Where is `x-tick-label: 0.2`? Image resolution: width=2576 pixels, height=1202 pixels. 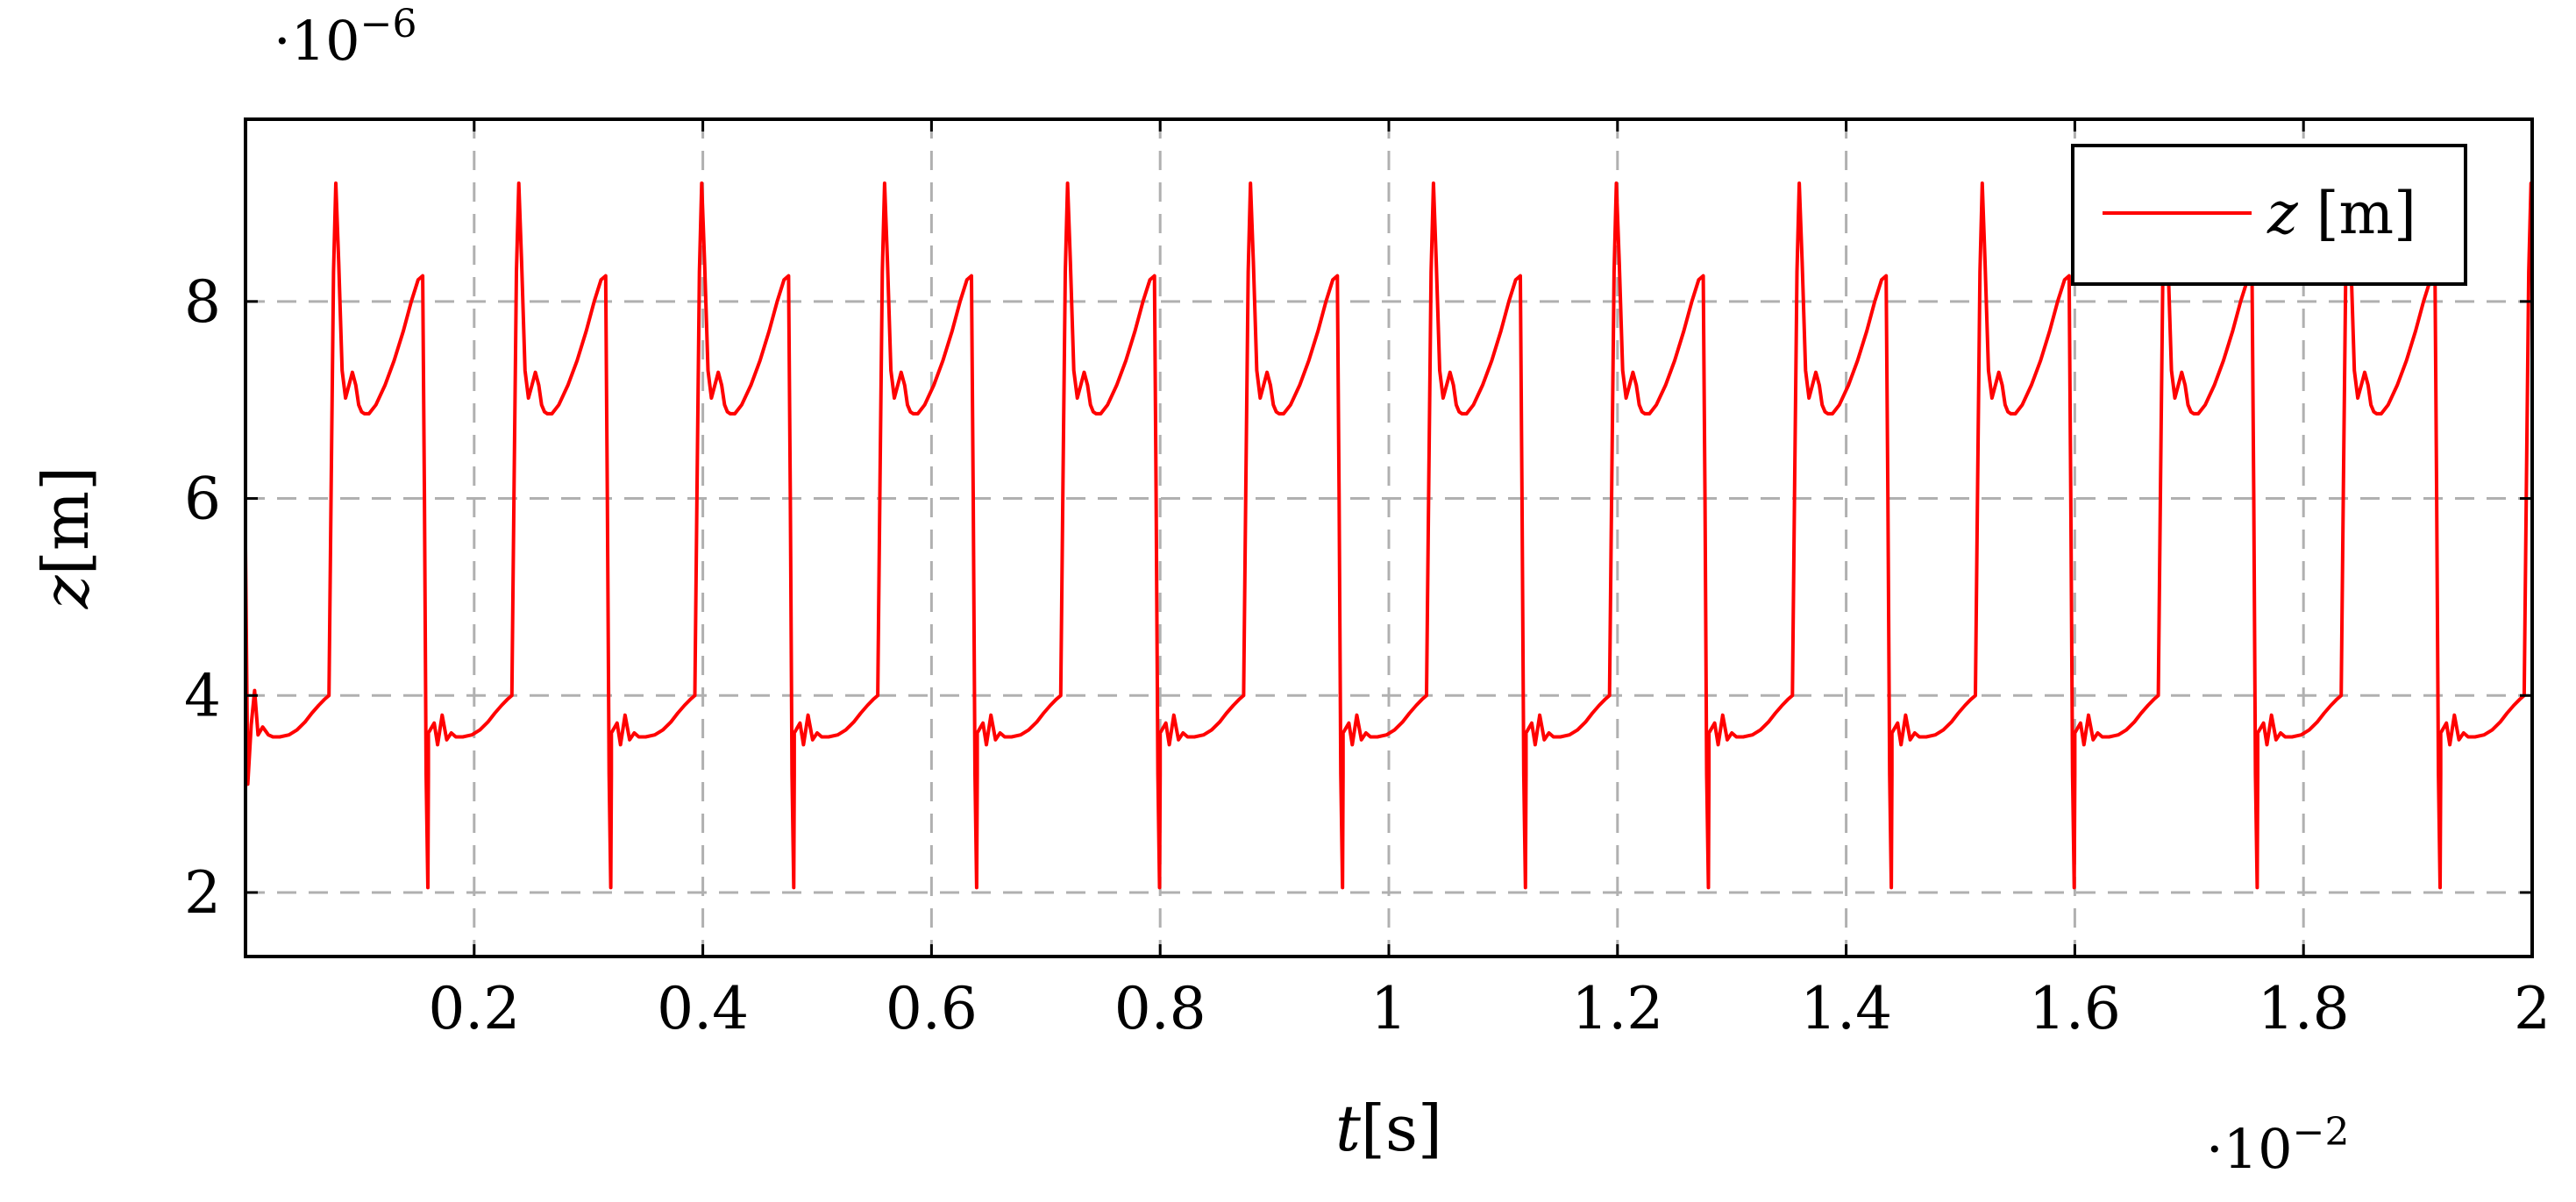
x-tick-label: 0.2 is located at coordinates (474, 1009).